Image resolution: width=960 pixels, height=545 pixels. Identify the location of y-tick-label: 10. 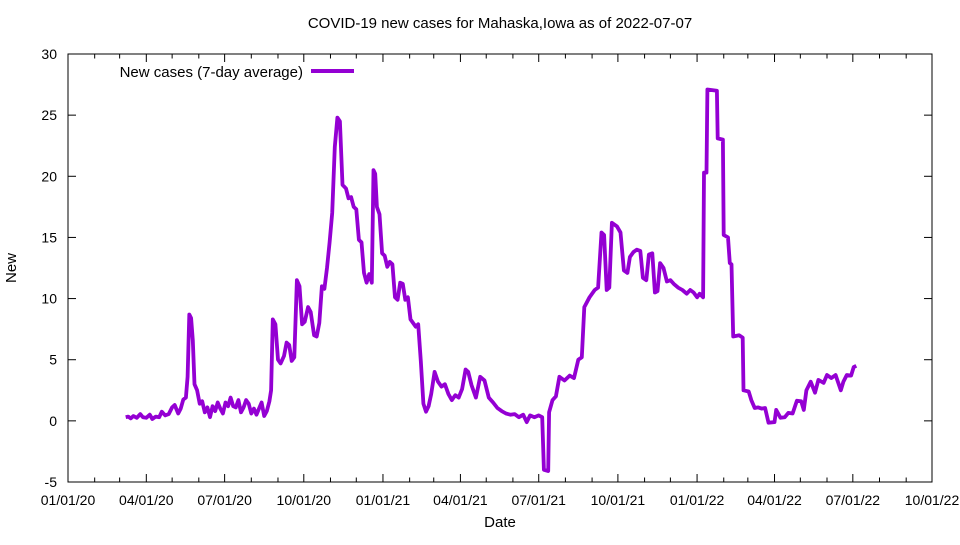
(49, 299).